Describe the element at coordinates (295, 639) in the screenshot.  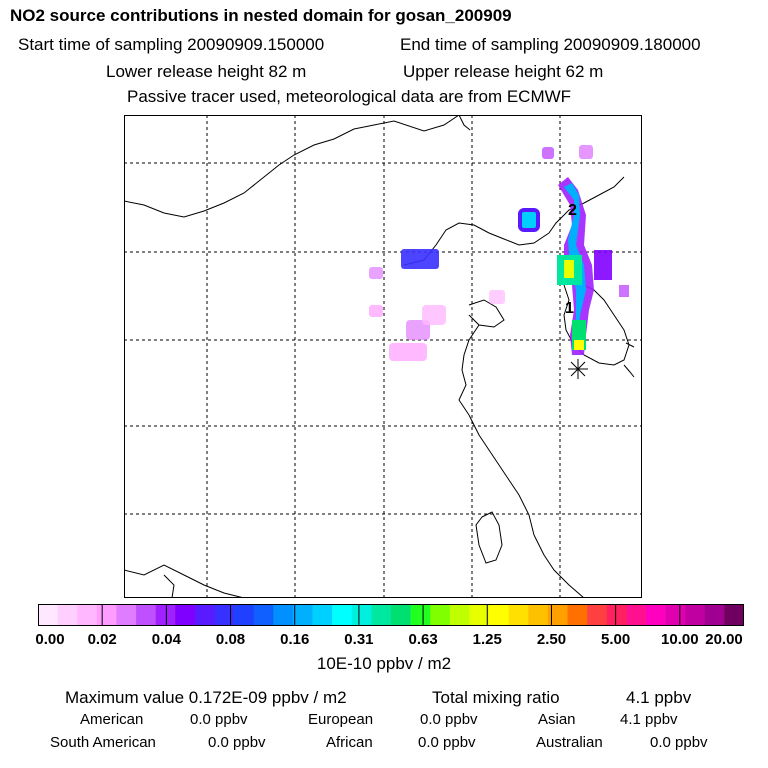
I see `colorbar-tick-label: 0.16` at that location.